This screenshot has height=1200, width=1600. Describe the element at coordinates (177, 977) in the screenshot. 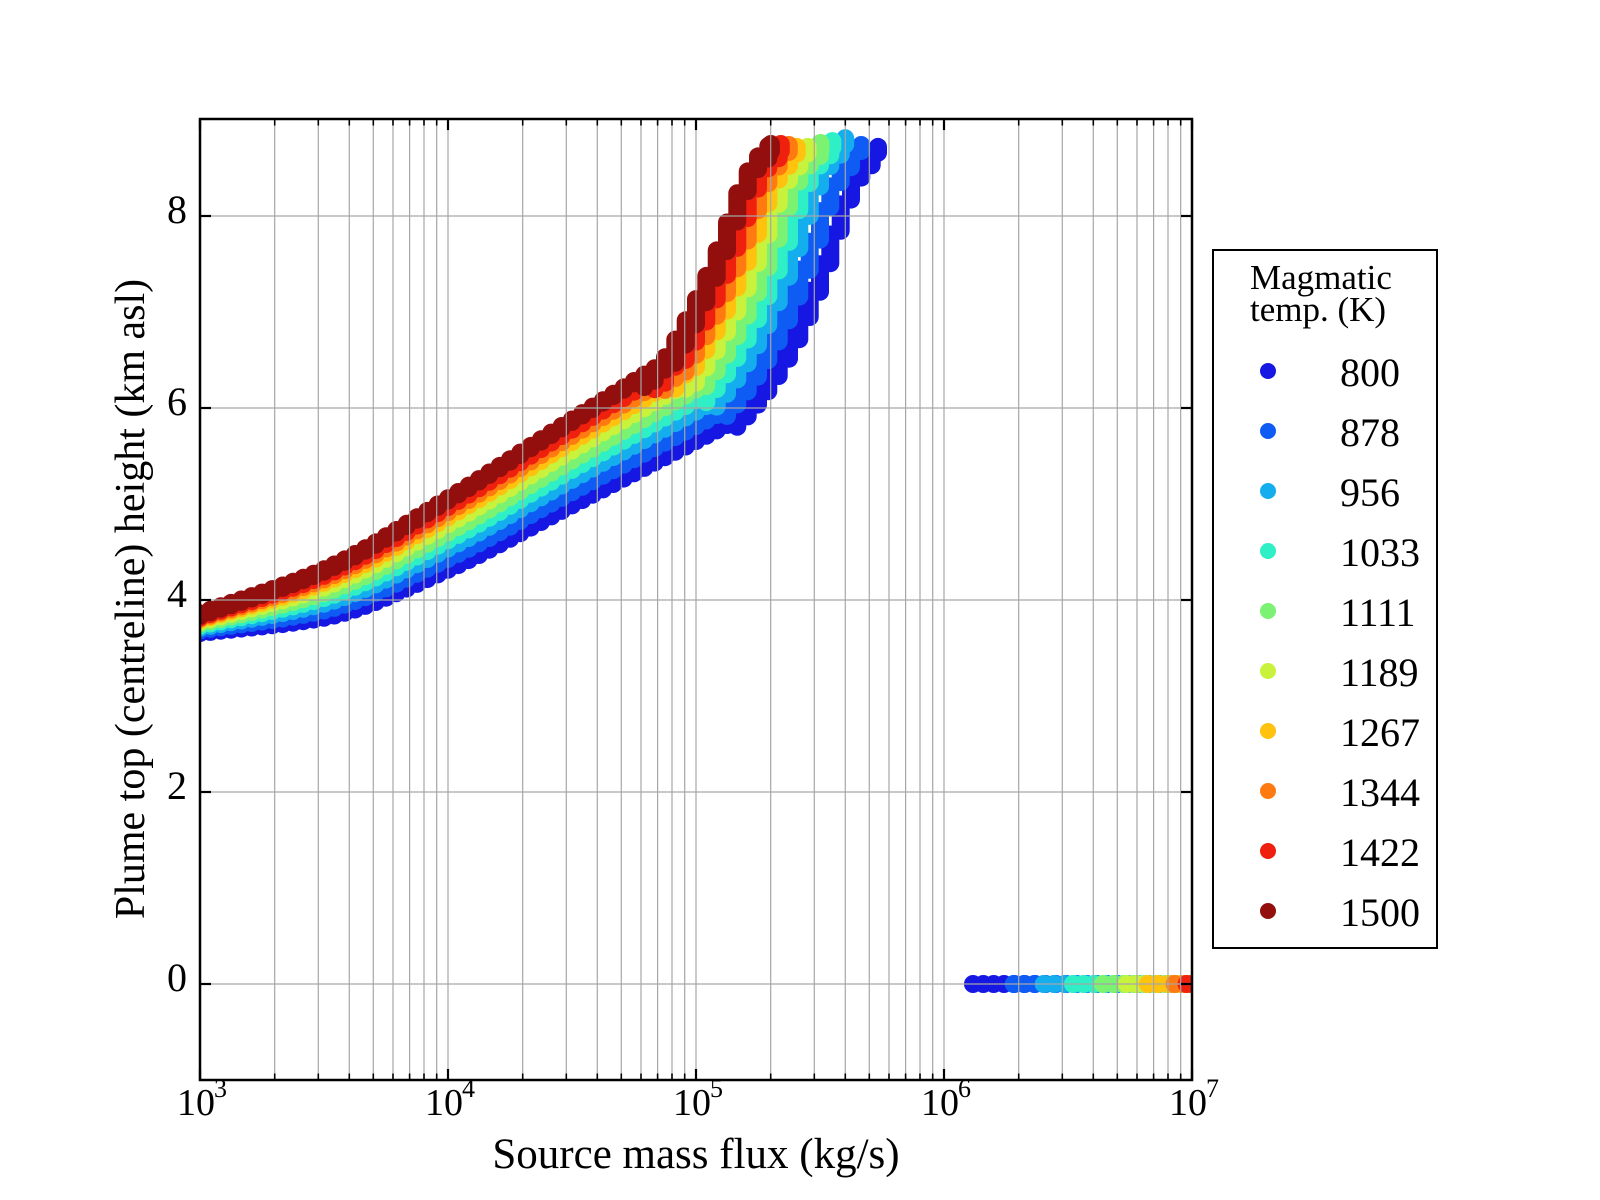

I see `svg-text: 0` at that location.